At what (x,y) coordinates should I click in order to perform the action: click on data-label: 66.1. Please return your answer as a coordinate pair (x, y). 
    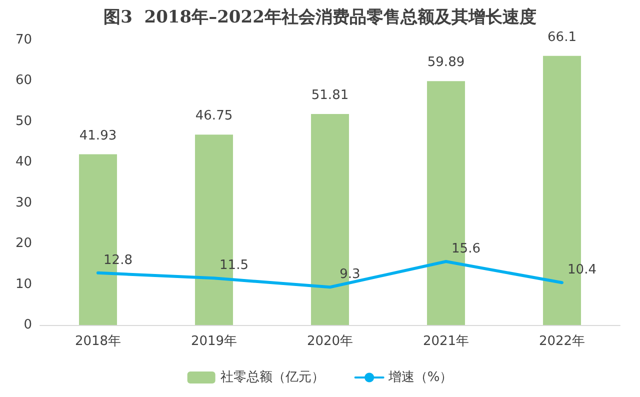
    Looking at the image, I should click on (562, 37).